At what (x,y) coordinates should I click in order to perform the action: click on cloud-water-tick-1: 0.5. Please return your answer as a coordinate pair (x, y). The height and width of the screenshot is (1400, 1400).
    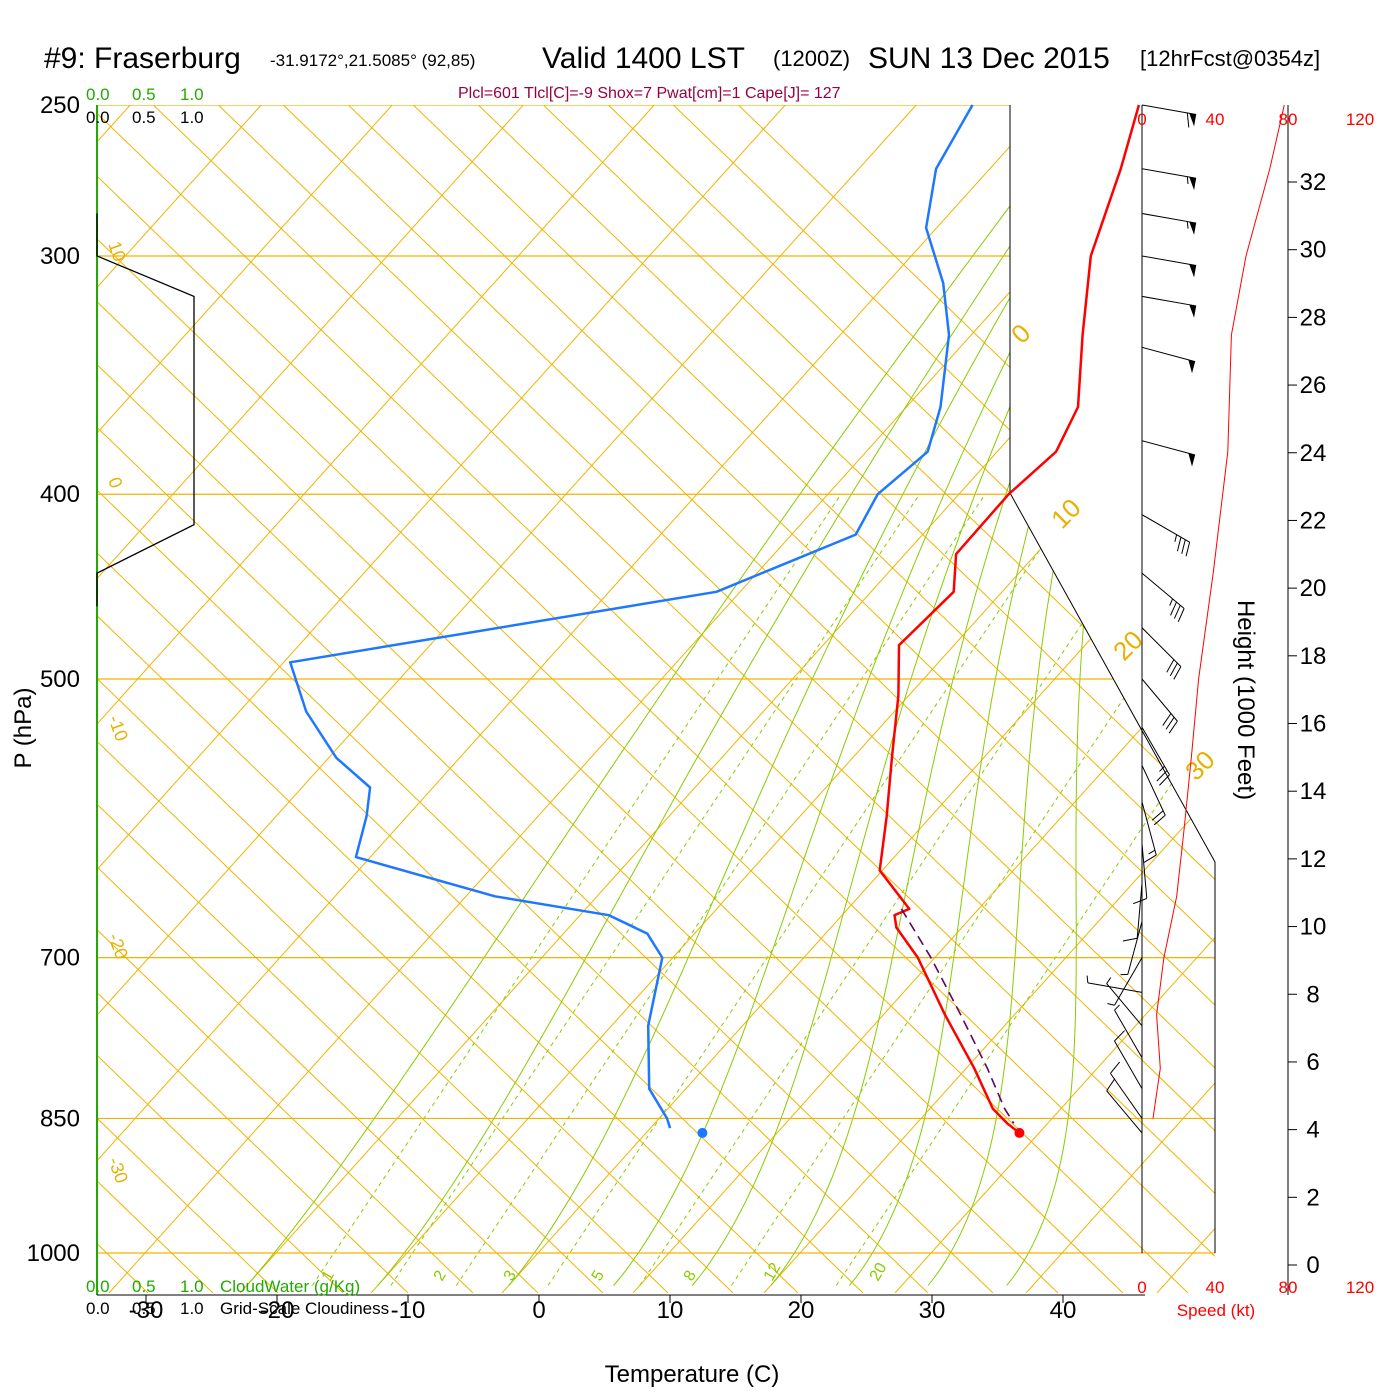
    Looking at the image, I should click on (144, 94).